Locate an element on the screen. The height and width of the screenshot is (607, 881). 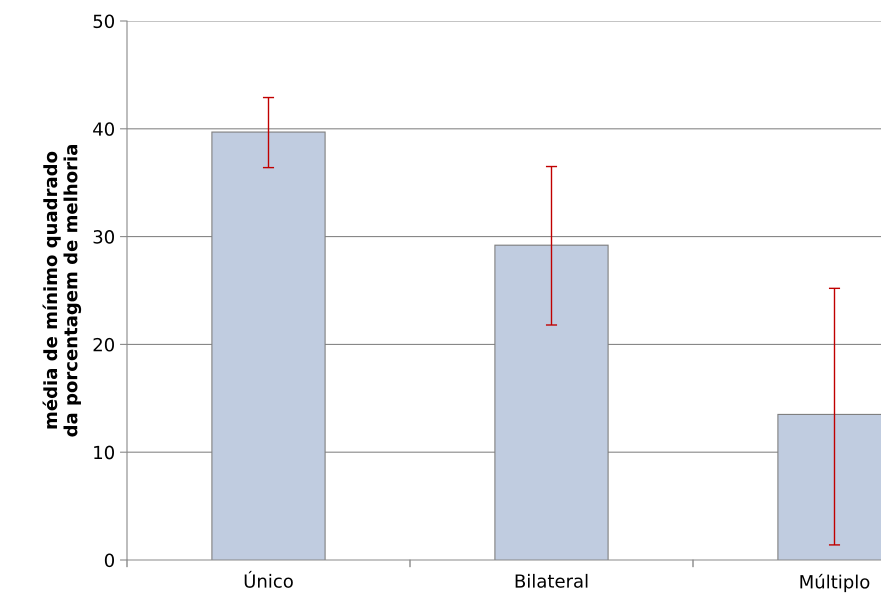
y-tick-label: 50 is located at coordinates (104, 21).